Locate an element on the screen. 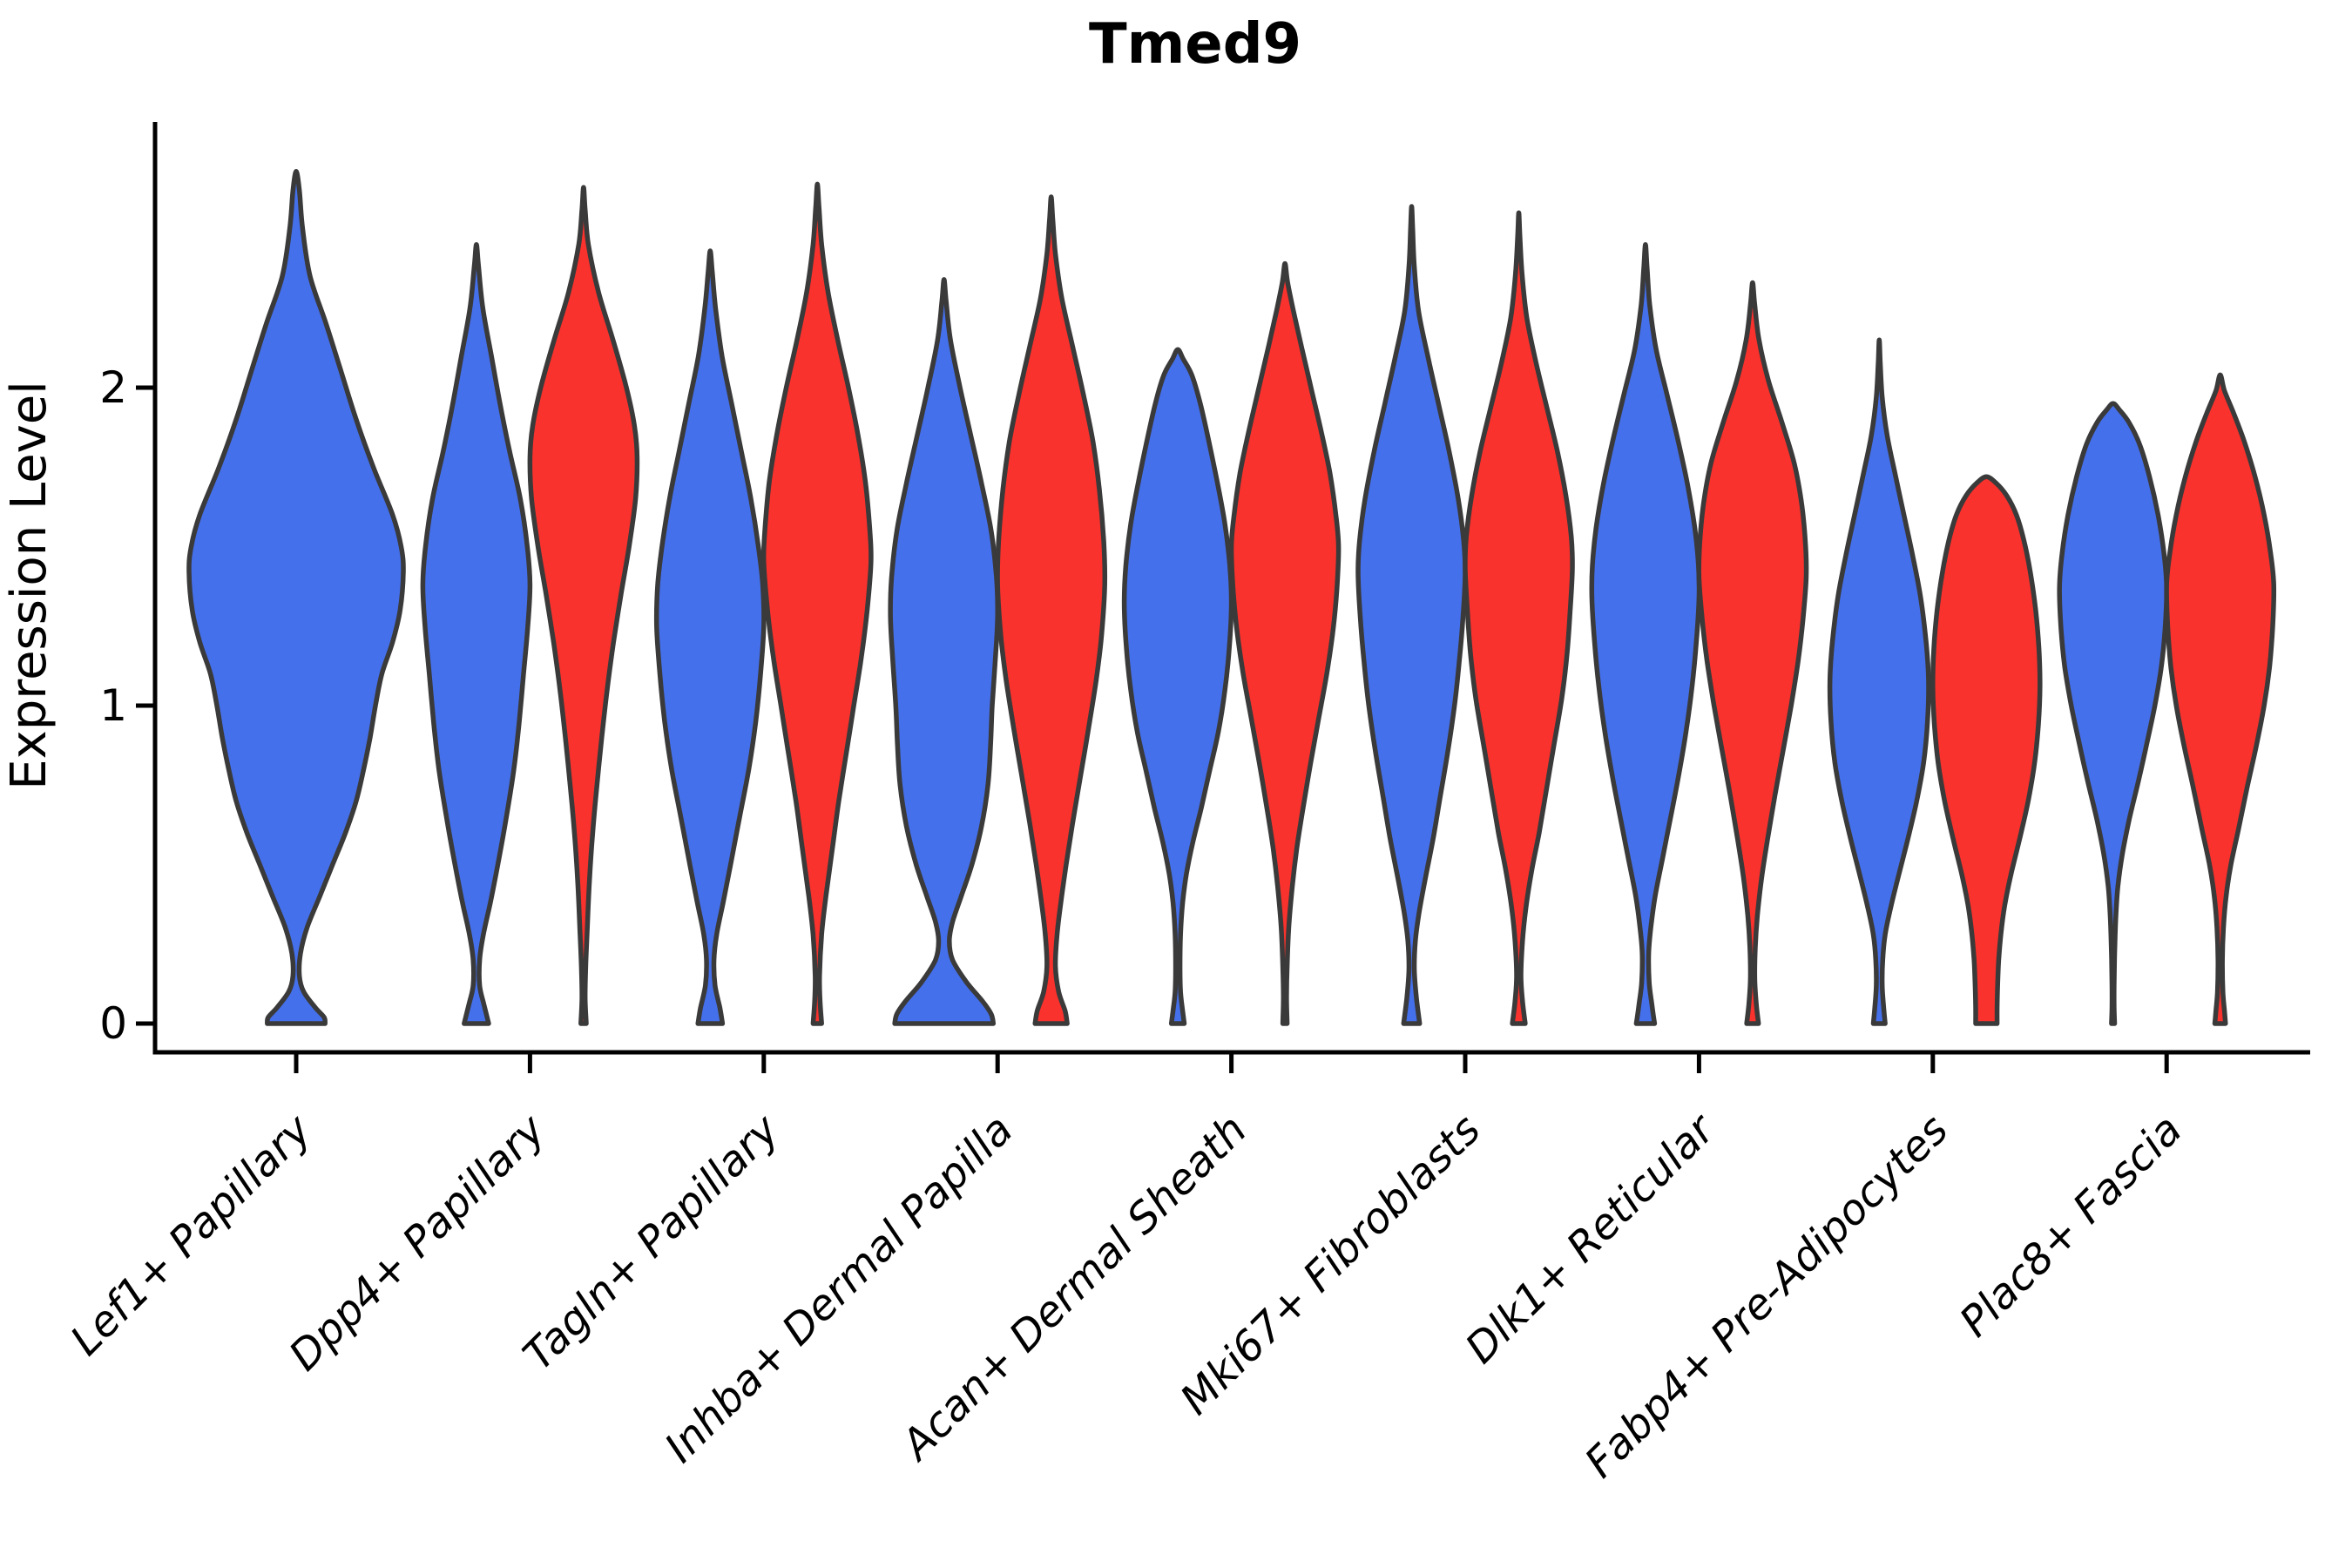 This screenshot has width=2352, height=1568. chart-title: Tmed9 is located at coordinates (1195, 44).